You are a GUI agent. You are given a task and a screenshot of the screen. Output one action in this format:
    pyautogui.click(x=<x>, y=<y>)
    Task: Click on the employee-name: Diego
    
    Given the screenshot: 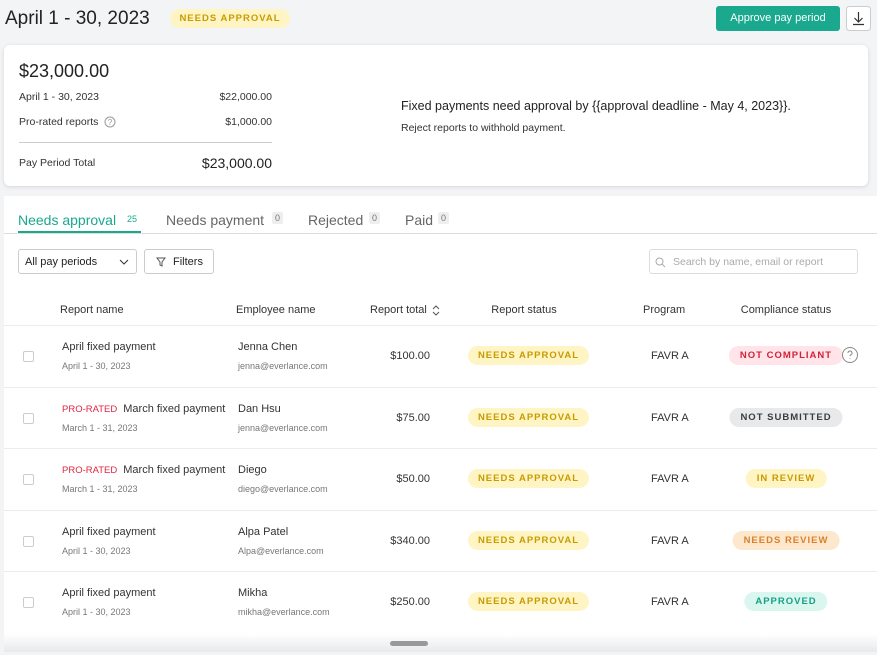 What is the action you would take?
    pyautogui.click(x=252, y=470)
    